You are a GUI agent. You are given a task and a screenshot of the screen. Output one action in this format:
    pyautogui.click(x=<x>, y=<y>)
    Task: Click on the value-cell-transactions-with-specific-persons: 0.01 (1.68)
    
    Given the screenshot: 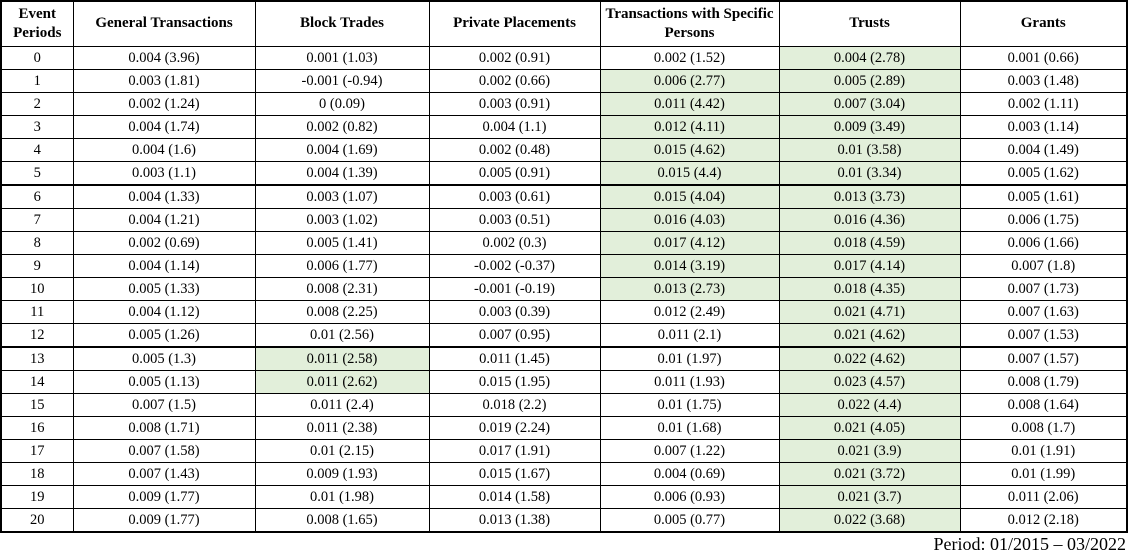 What is the action you would take?
    pyautogui.click(x=689, y=428)
    